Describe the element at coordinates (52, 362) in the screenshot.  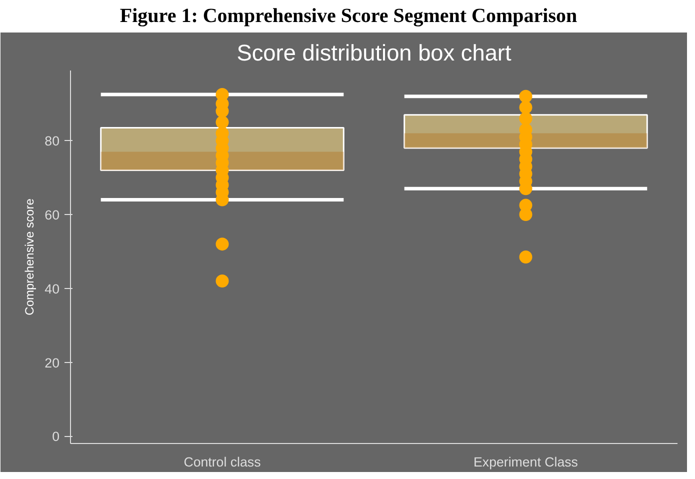
I see `y-tick-label: 20` at that location.